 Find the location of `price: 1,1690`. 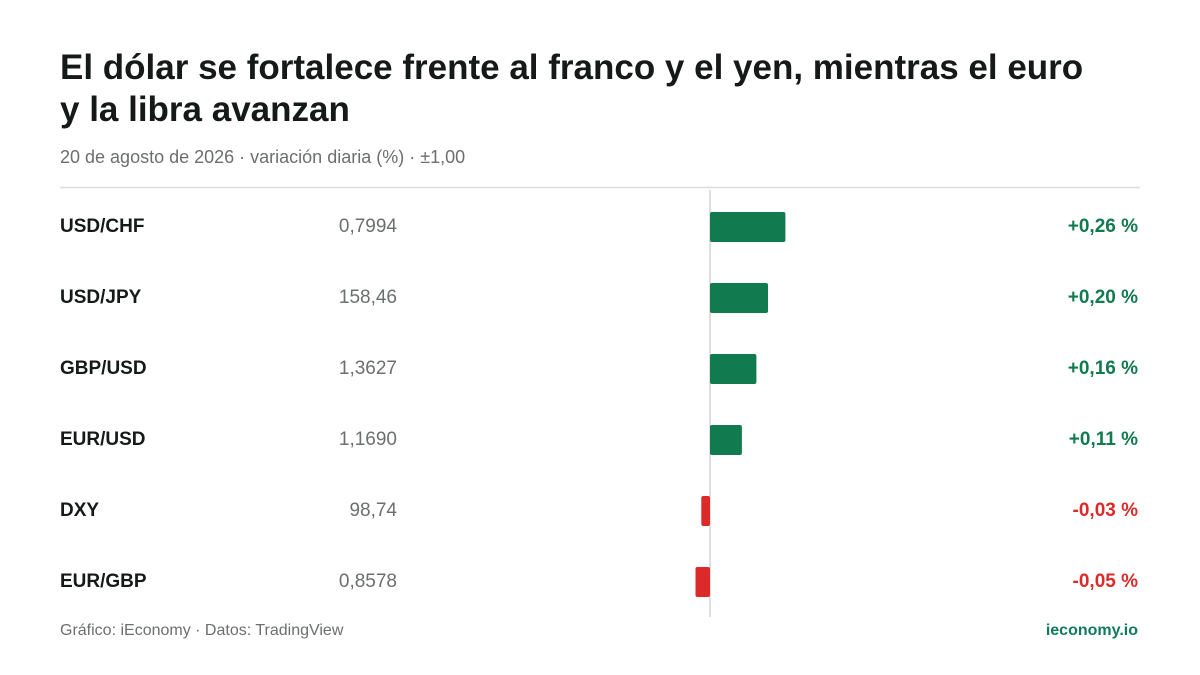

price: 1,1690 is located at coordinates (368, 439).